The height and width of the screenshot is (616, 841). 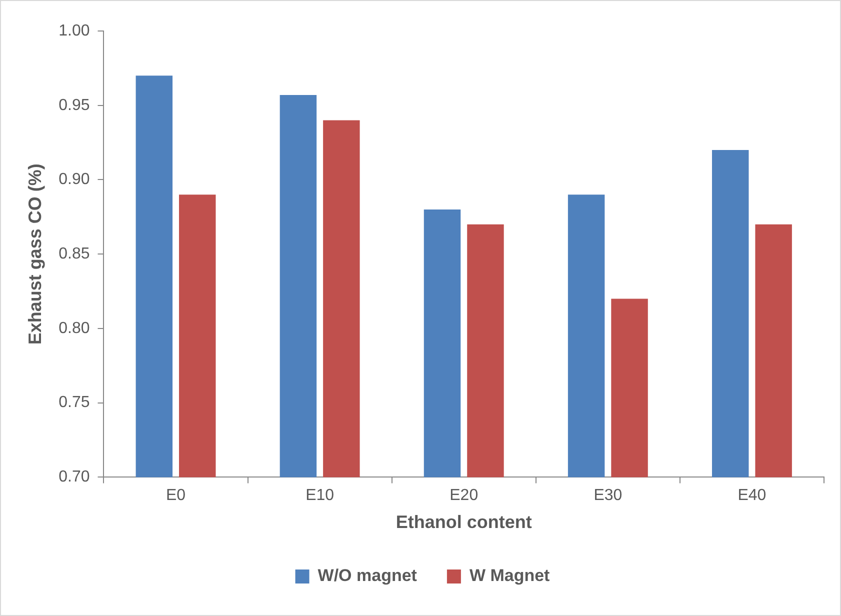 What do you see at coordinates (74, 477) in the screenshot?
I see `y-tick-label: 0.70` at bounding box center [74, 477].